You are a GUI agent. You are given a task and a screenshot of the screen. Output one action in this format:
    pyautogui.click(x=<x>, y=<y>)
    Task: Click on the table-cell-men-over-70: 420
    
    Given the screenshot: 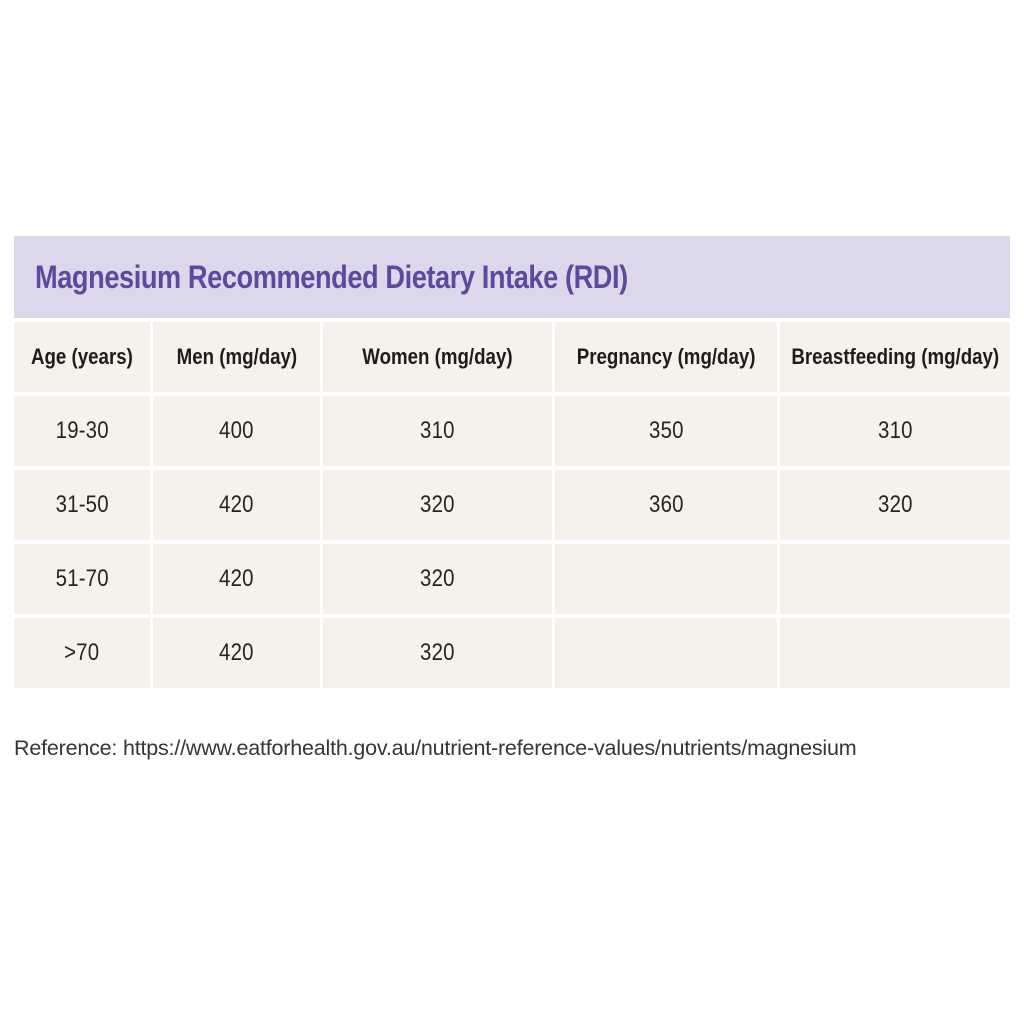 What is the action you would take?
    pyautogui.click(x=236, y=653)
    